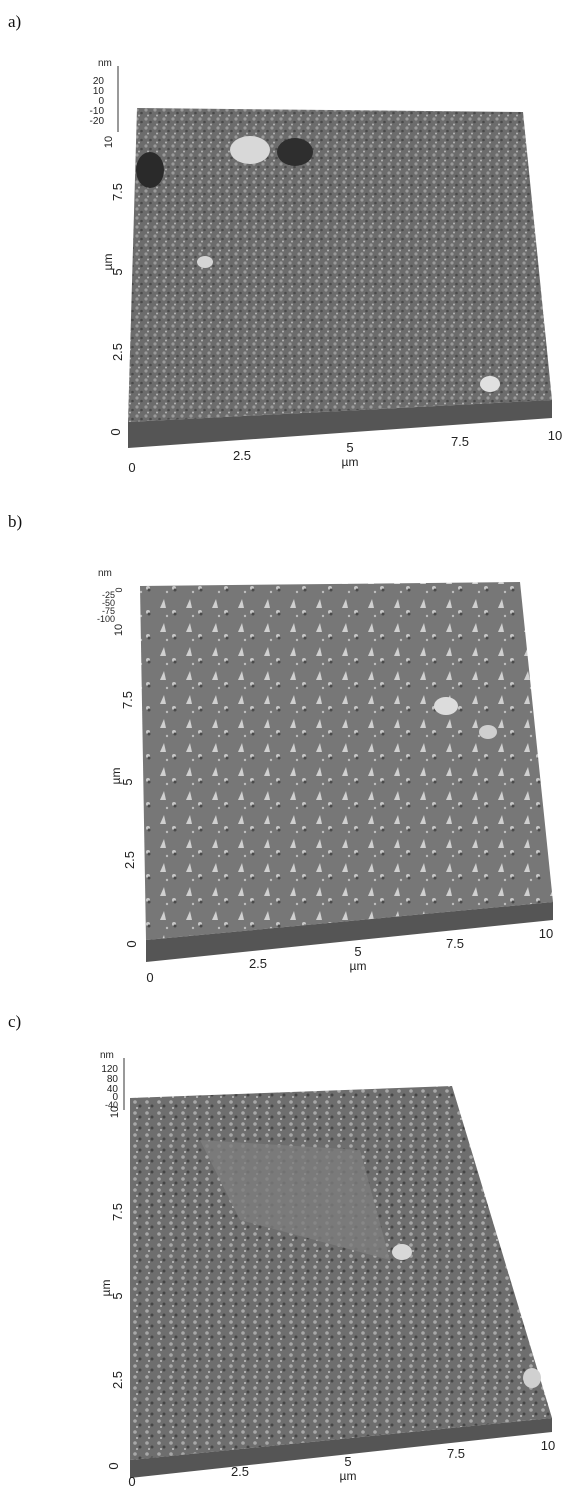 The image size is (567, 1498). I want to click on panel-label: b), so click(15, 521).